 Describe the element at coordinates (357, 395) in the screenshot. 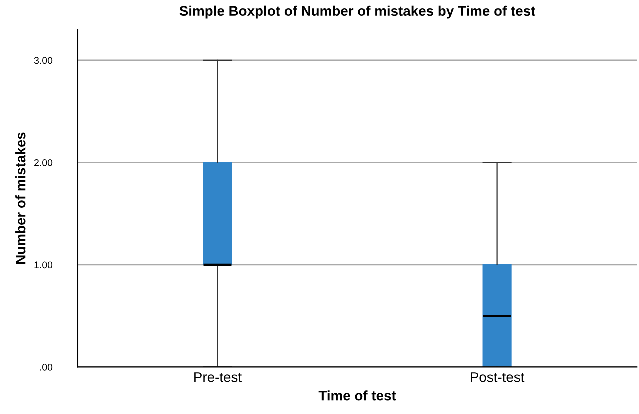

I see `x-axis-title: Time of test` at that location.